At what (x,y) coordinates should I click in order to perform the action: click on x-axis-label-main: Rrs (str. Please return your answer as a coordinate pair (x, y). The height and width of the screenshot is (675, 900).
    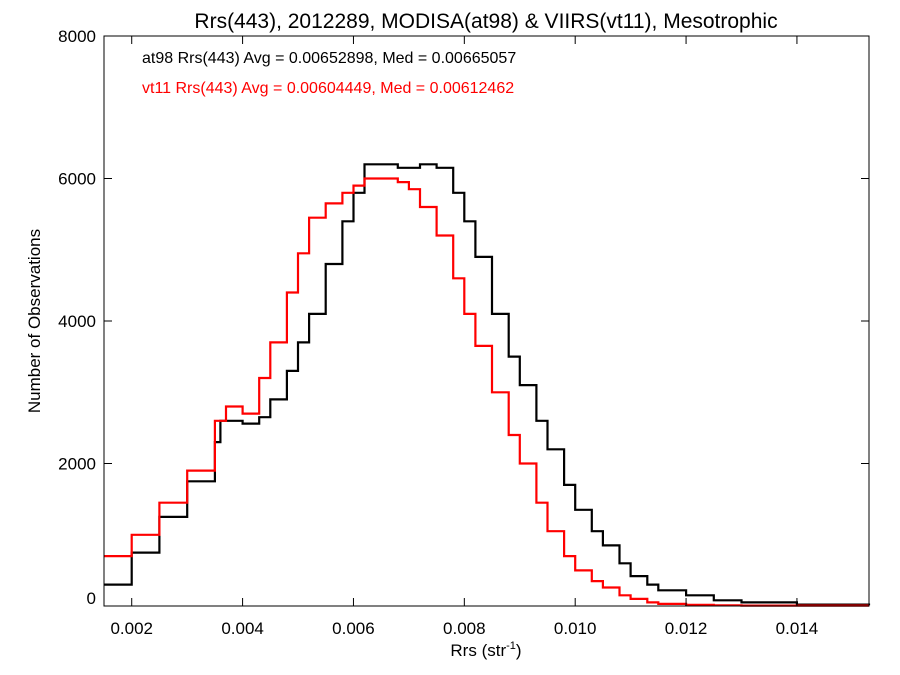
    Looking at the image, I should click on (478, 650).